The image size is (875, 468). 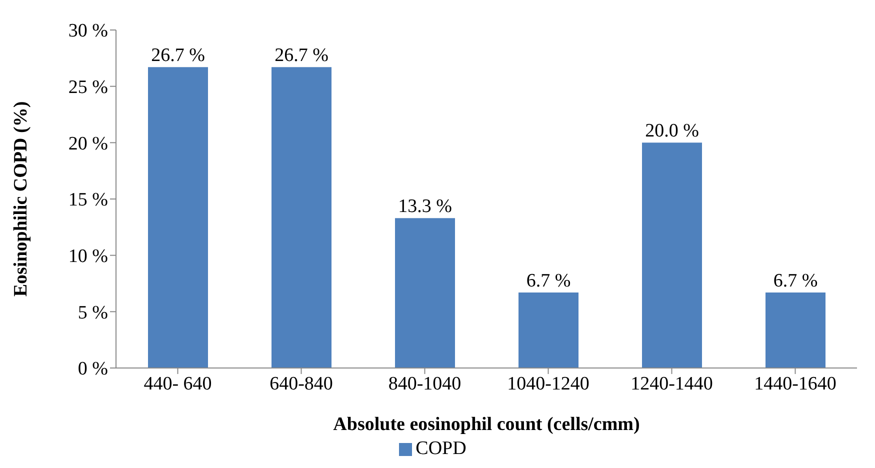 What do you see at coordinates (178, 383) in the screenshot?
I see `x-tick-label: 440- 640` at bounding box center [178, 383].